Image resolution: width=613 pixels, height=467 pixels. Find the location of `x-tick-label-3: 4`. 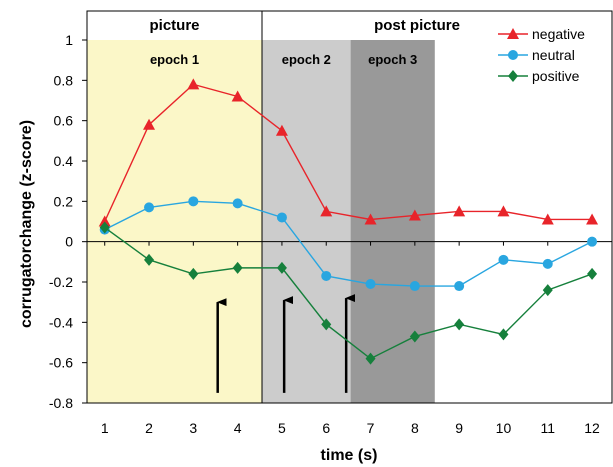

x-tick-label-3: 4 is located at coordinates (238, 428).